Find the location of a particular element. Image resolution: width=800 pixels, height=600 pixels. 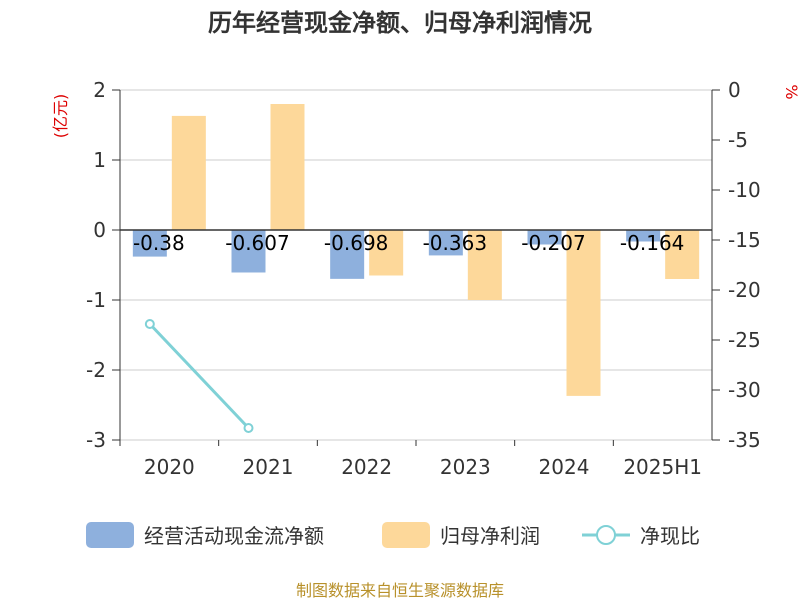

right-tick-label: 0 is located at coordinates (734, 90).